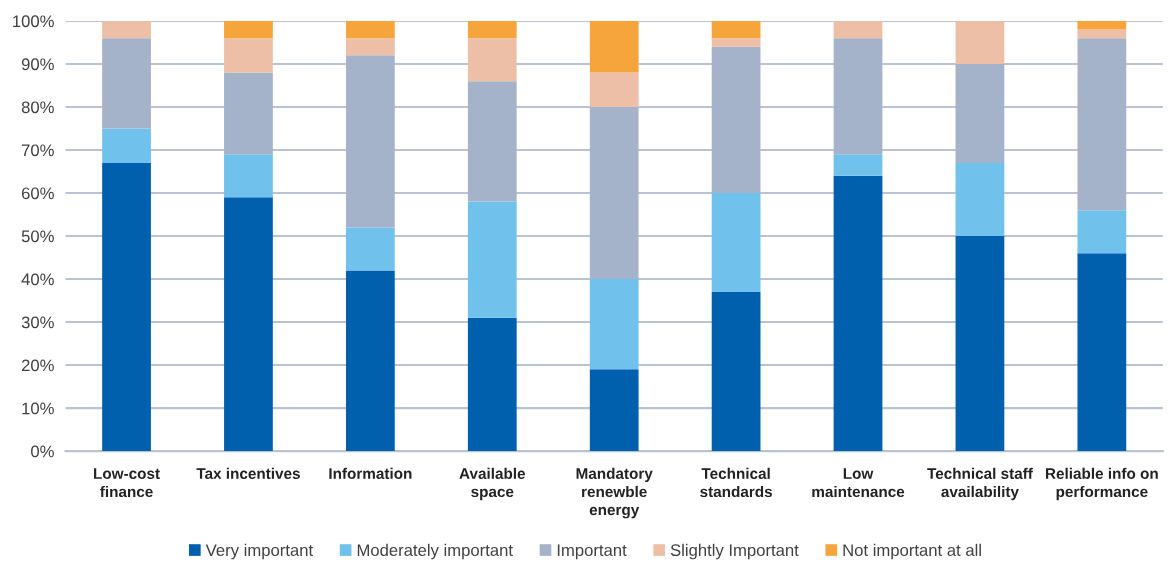 This screenshot has width=1171, height=566. I want to click on y-tick-label: 30%, so click(37, 322).